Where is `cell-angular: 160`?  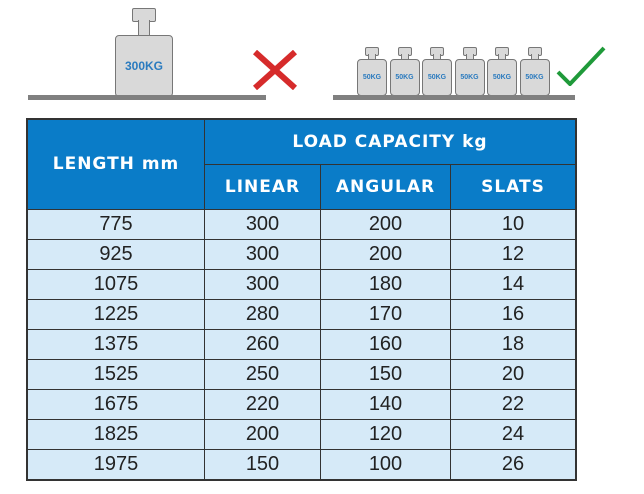
cell-angular: 160 is located at coordinates (385, 344).